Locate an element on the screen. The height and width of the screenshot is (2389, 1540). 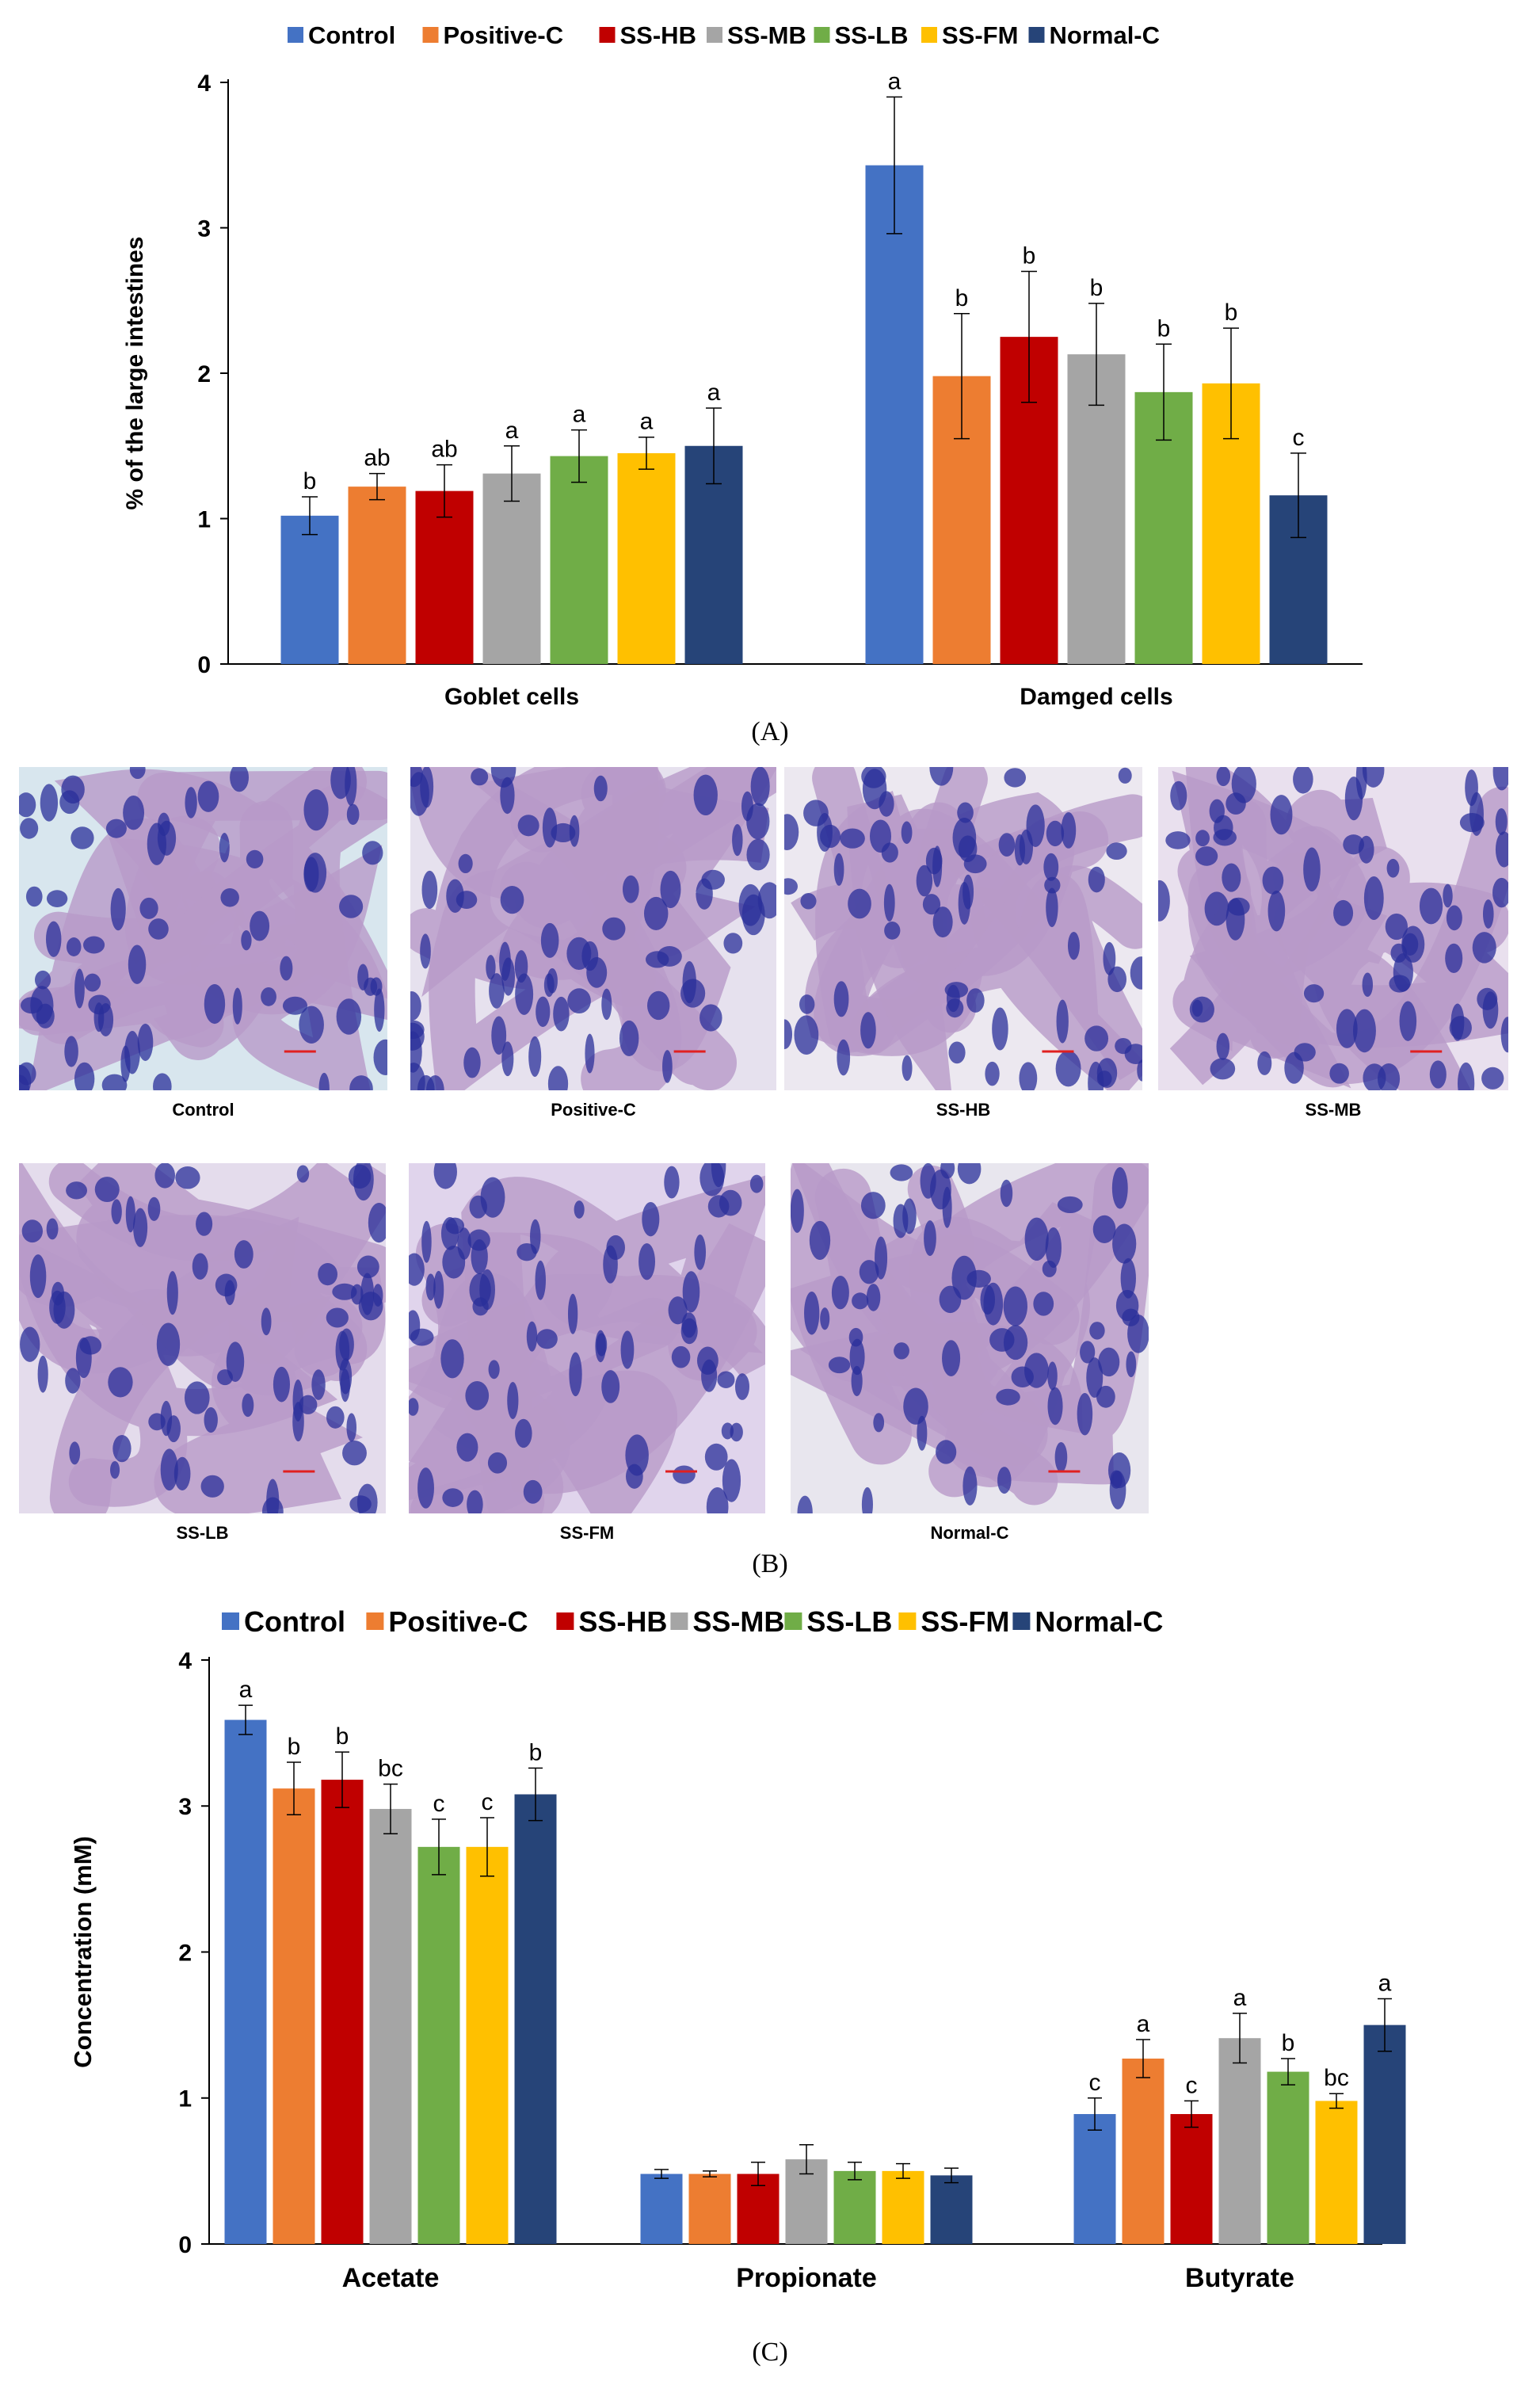
bar-acetate-ss-fm is located at coordinates (488, 2045).